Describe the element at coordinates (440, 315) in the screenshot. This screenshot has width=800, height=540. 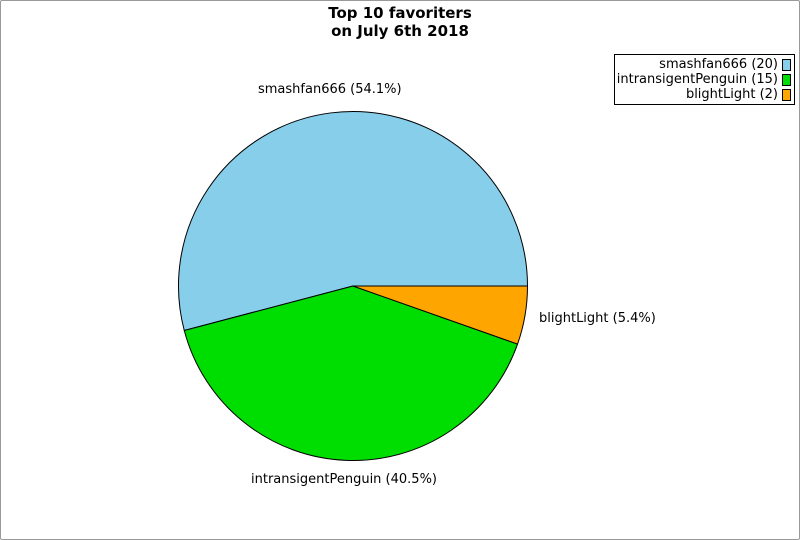
I see `pie-slice-blightLight` at that location.